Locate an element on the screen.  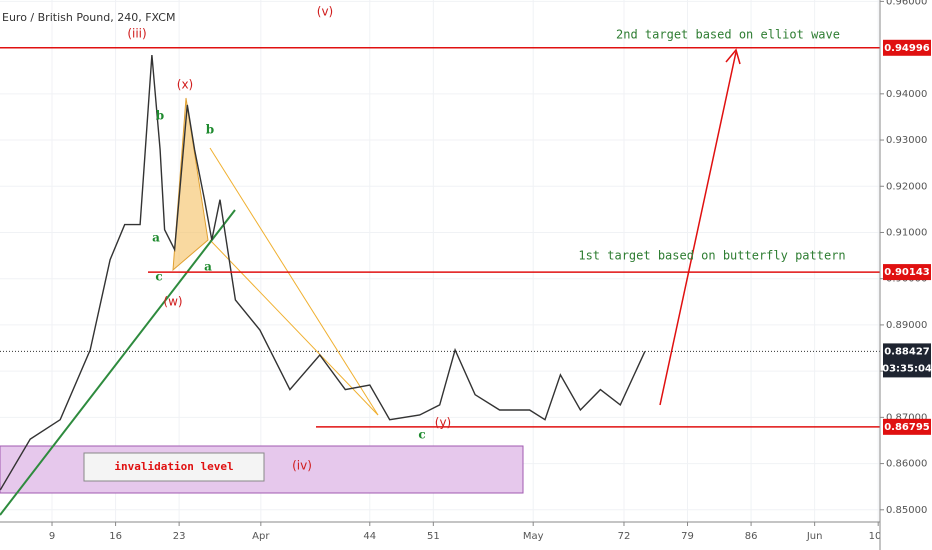
x-tick-label: 100 is located at coordinates (878, 536).